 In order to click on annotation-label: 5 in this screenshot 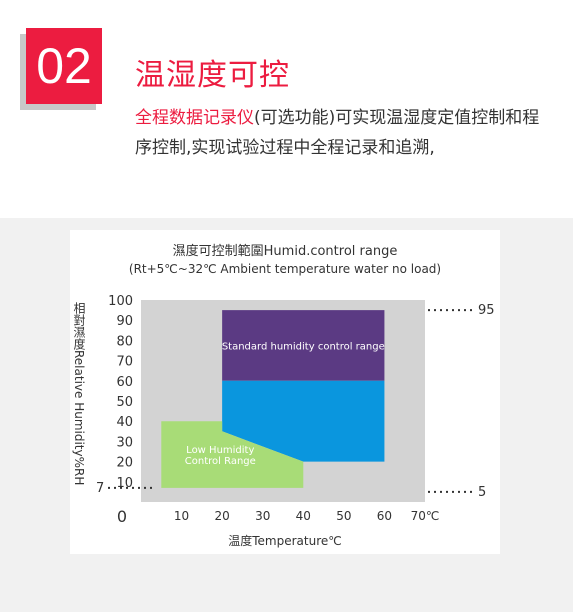, I will do `click(482, 492)`.